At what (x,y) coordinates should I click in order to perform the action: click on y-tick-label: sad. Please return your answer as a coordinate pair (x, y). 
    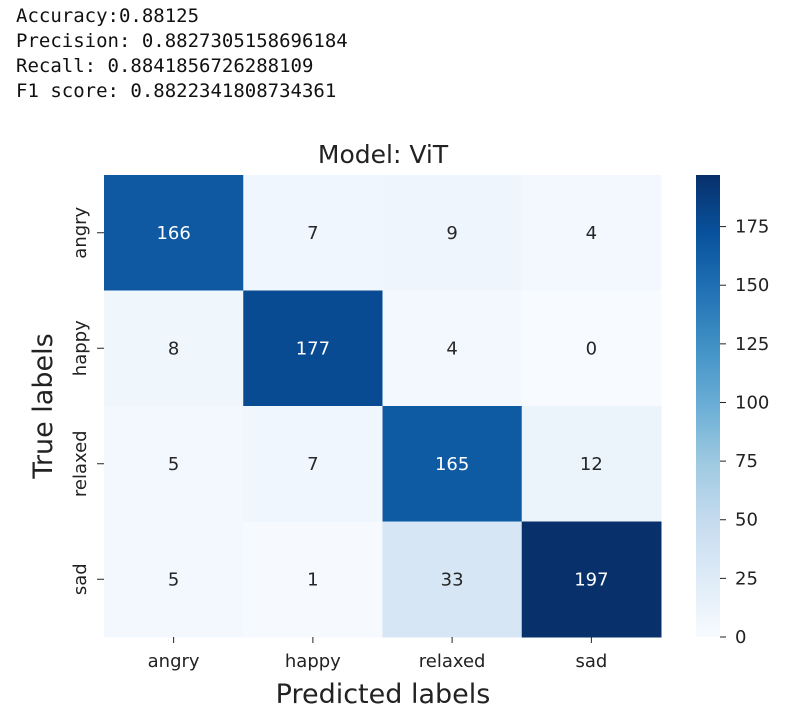
    Looking at the image, I should click on (80, 579).